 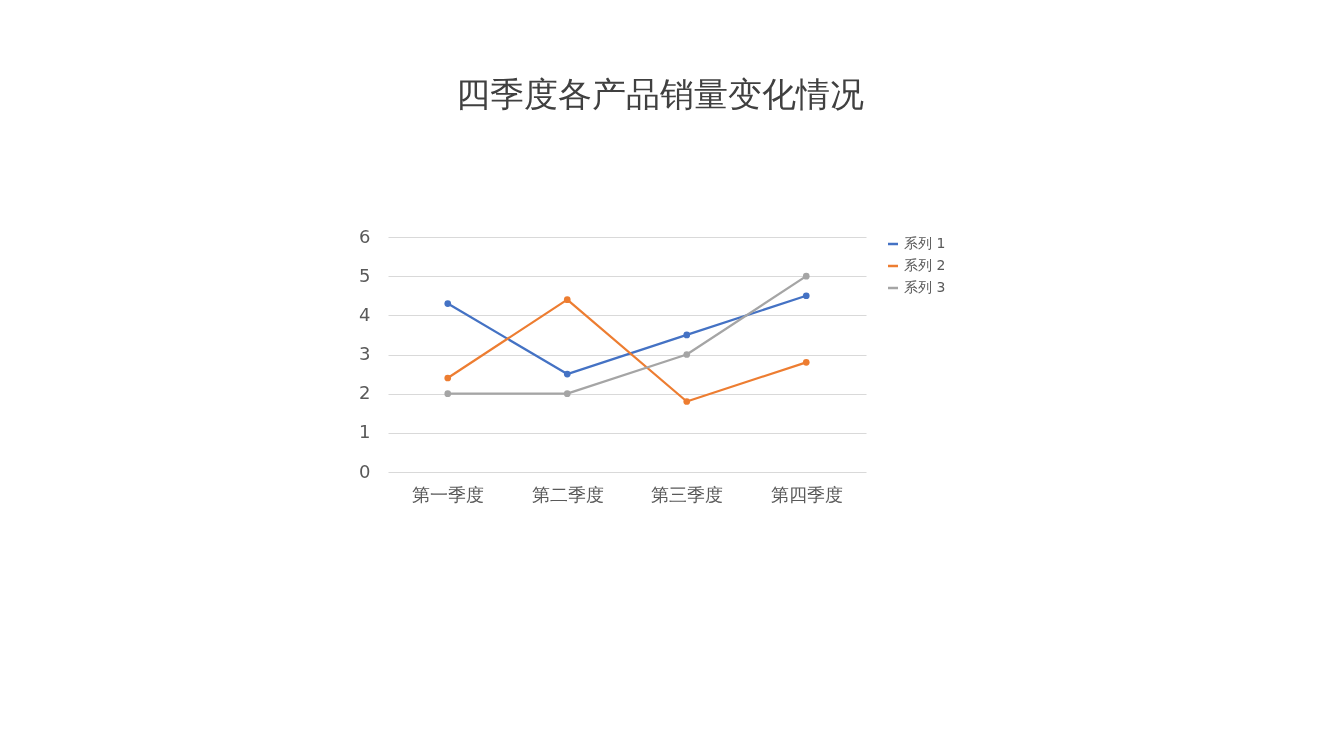 I want to click on chart-title: 四季度各产品销量变化情况, so click(x=660, y=94).